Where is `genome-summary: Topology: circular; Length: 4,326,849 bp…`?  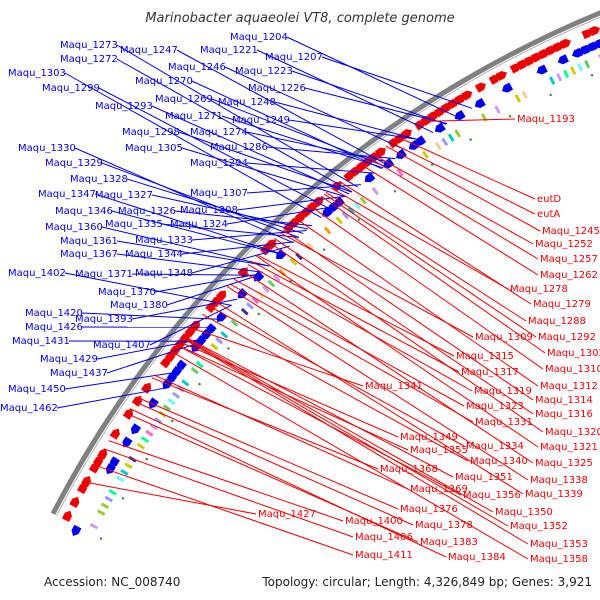
genome-summary: Topology: circular; Length: 4,326,849 bp… is located at coordinates (426, 582).